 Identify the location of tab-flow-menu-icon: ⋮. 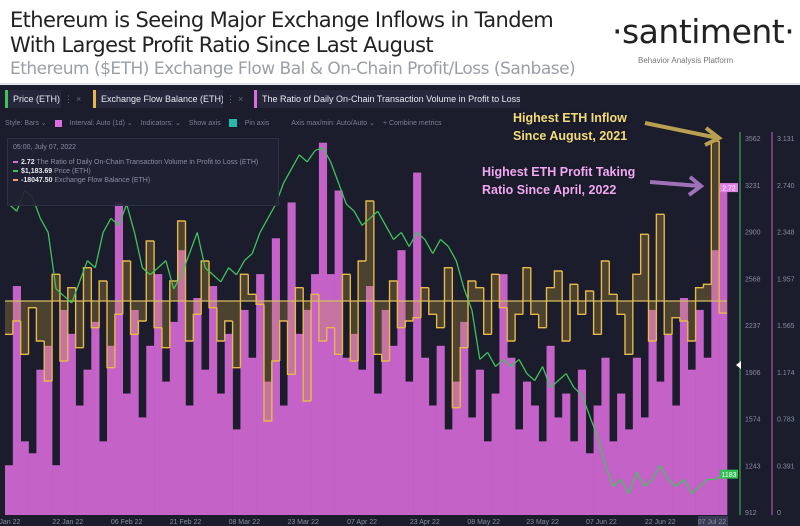
(230, 99).